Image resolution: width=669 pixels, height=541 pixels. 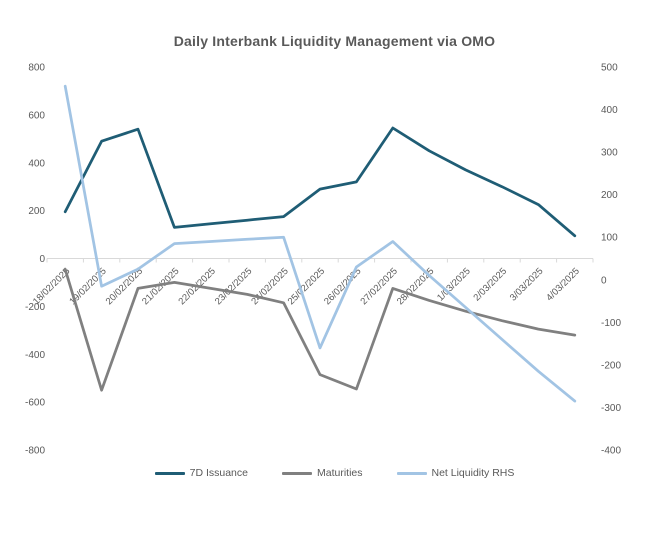 What do you see at coordinates (218, 473) in the screenshot?
I see `legend-label: 7D Issuance` at bounding box center [218, 473].